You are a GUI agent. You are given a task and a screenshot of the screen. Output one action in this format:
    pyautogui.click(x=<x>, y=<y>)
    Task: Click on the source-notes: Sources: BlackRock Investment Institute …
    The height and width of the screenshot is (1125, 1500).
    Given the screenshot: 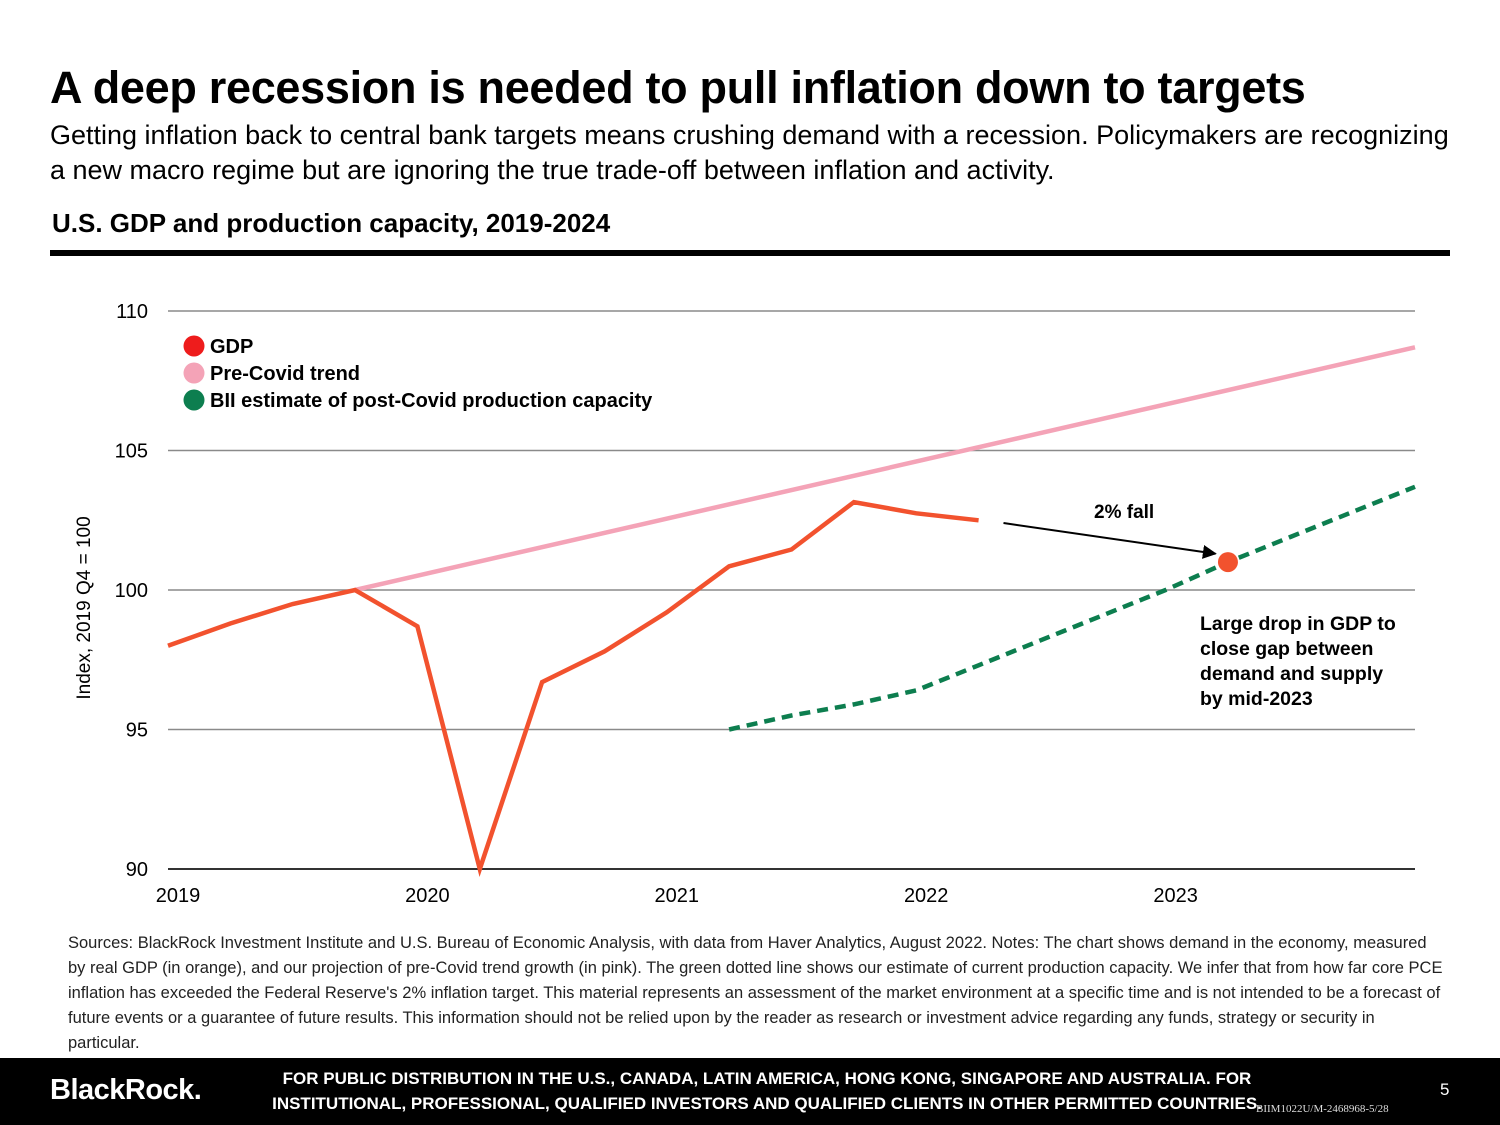 What is the action you would take?
    pyautogui.click(x=755, y=993)
    